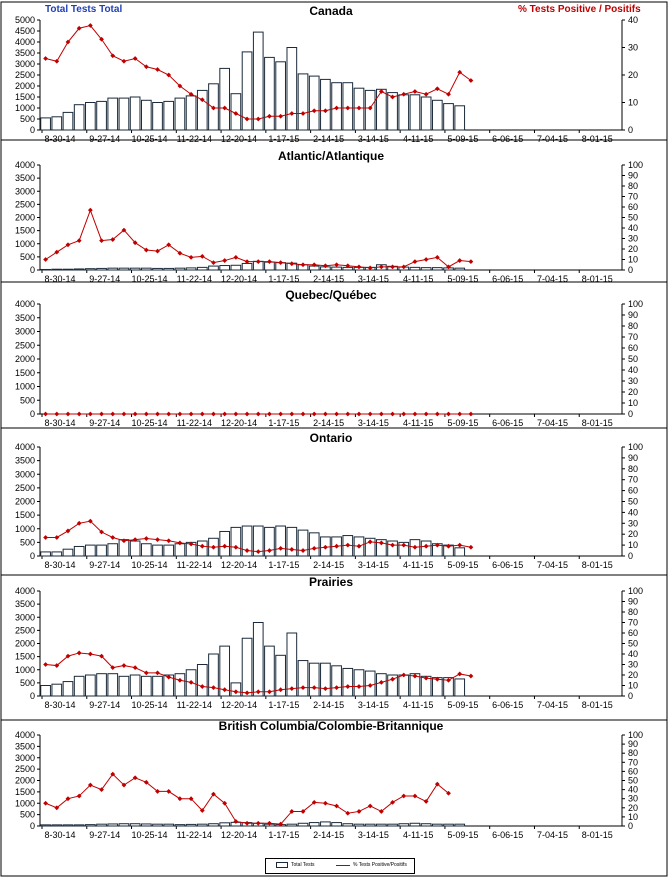  What do you see at coordinates (328, 423) in the screenshot?
I see `x-tick-label: 2-14-15` at bounding box center [328, 423].